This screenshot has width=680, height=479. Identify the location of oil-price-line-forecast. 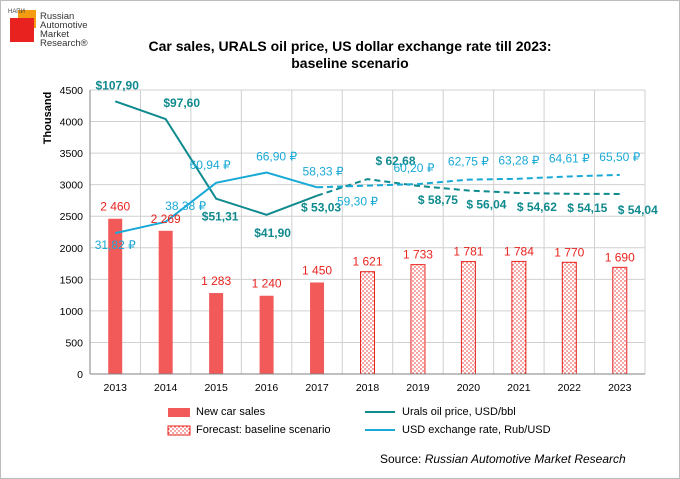
(468, 187).